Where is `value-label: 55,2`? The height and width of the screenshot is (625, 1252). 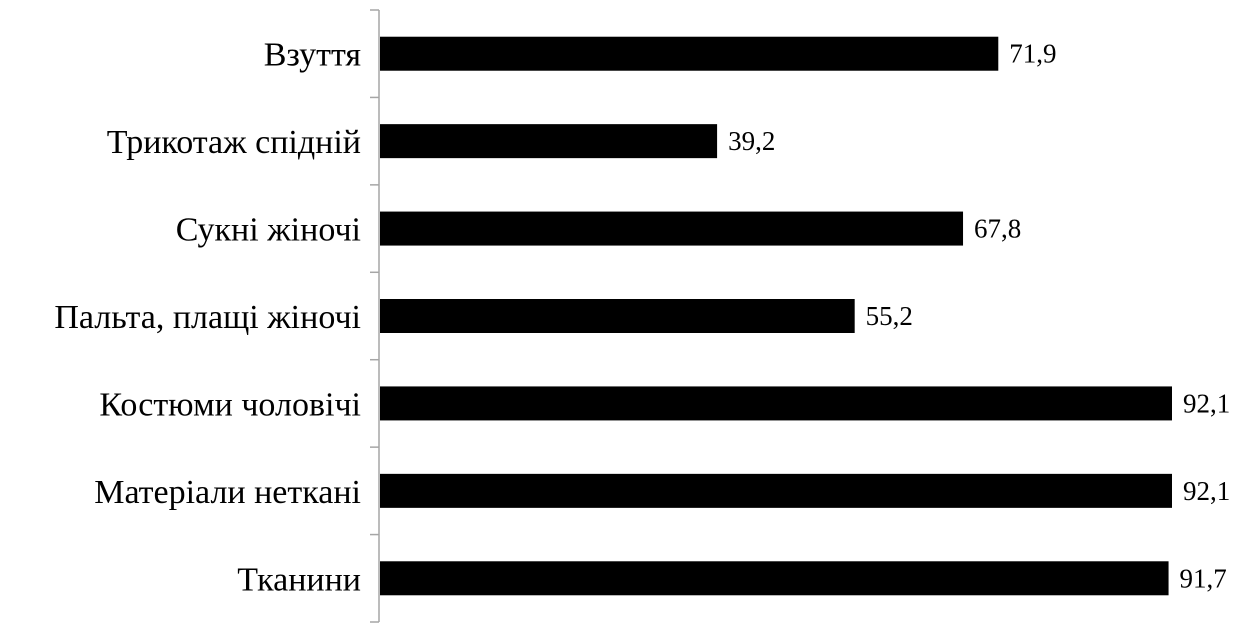
value-label: 55,2 is located at coordinates (889, 316).